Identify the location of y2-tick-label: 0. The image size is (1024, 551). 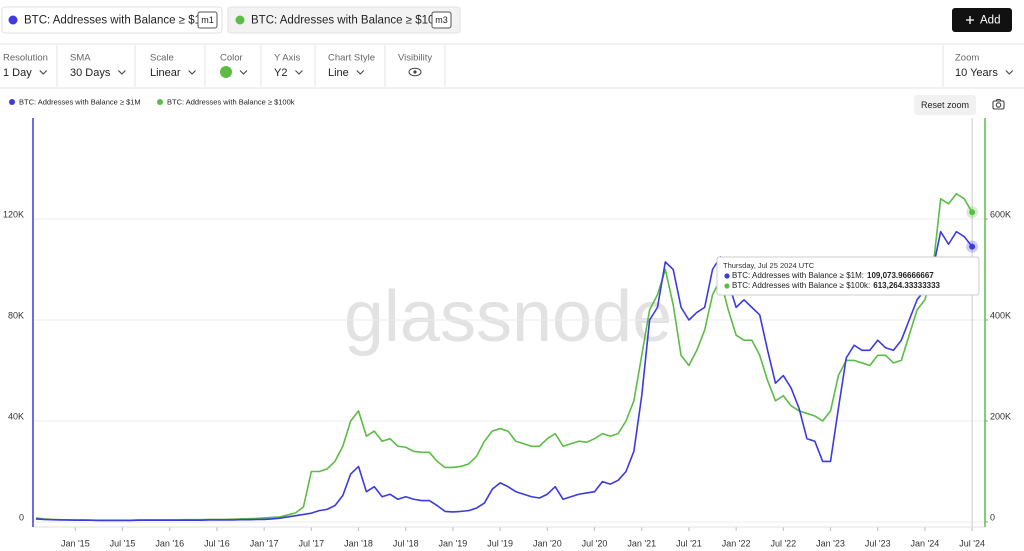
(992, 517).